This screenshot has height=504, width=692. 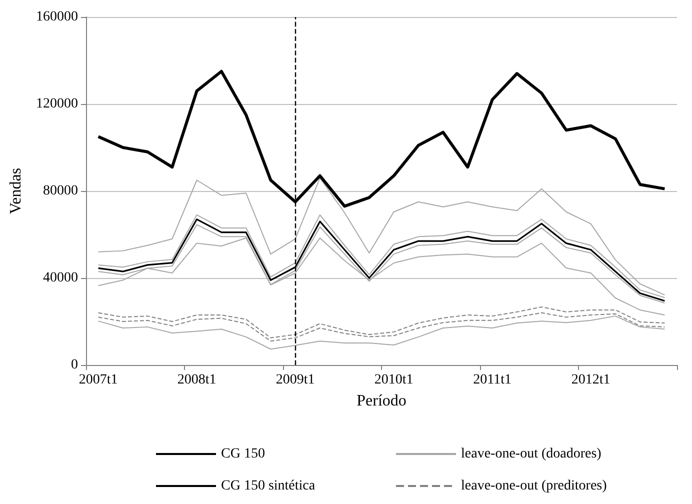 What do you see at coordinates (196, 380) in the screenshot?
I see `x-tick-label: 2008t1` at bounding box center [196, 380].